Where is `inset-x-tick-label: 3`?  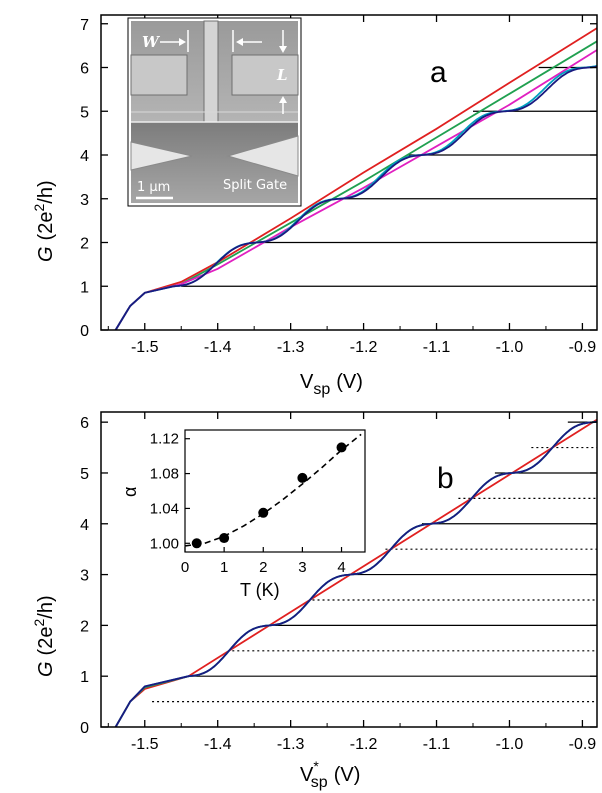 inset-x-tick-label: 3 is located at coordinates (302, 567).